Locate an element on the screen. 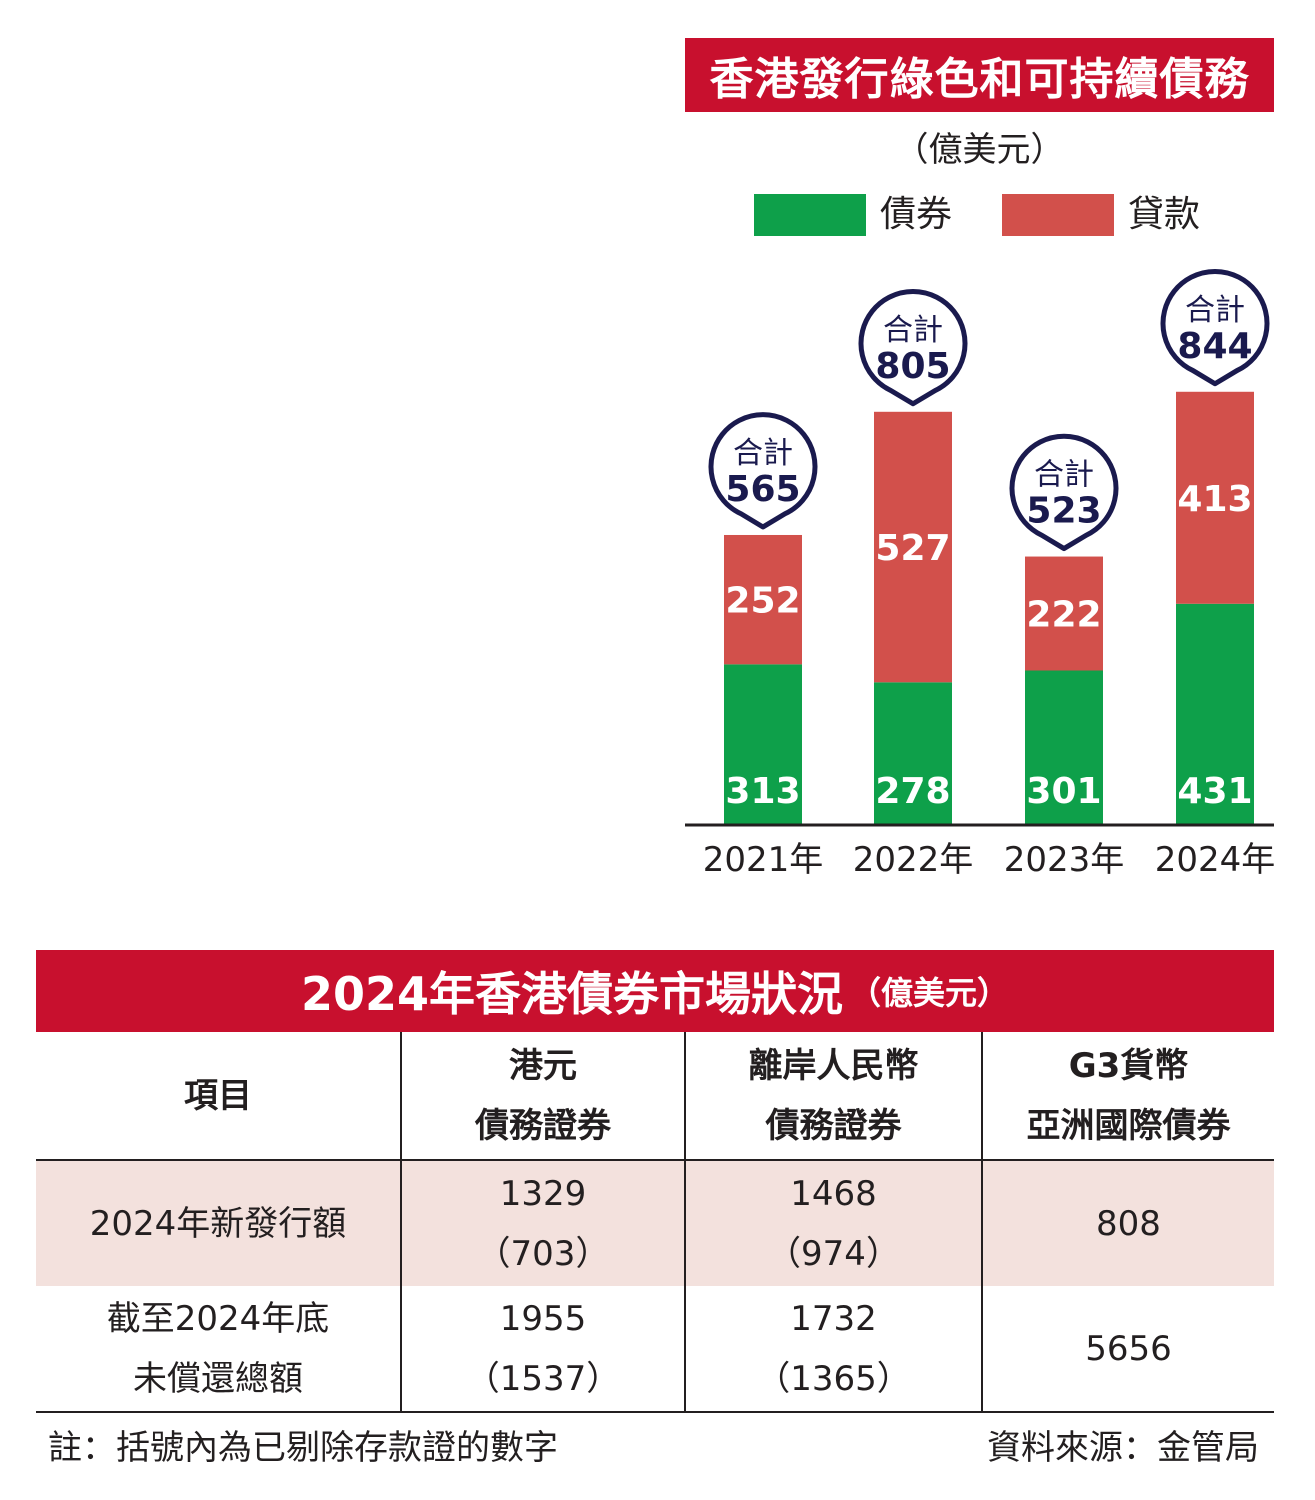  data-label-bond-0: 313 is located at coordinates (762, 791).